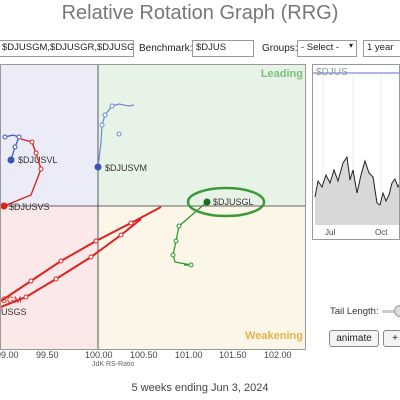 The height and width of the screenshot is (400, 400). What do you see at coordinates (47, 355) in the screenshot?
I see `x-tick: 99.50` at bounding box center [47, 355].